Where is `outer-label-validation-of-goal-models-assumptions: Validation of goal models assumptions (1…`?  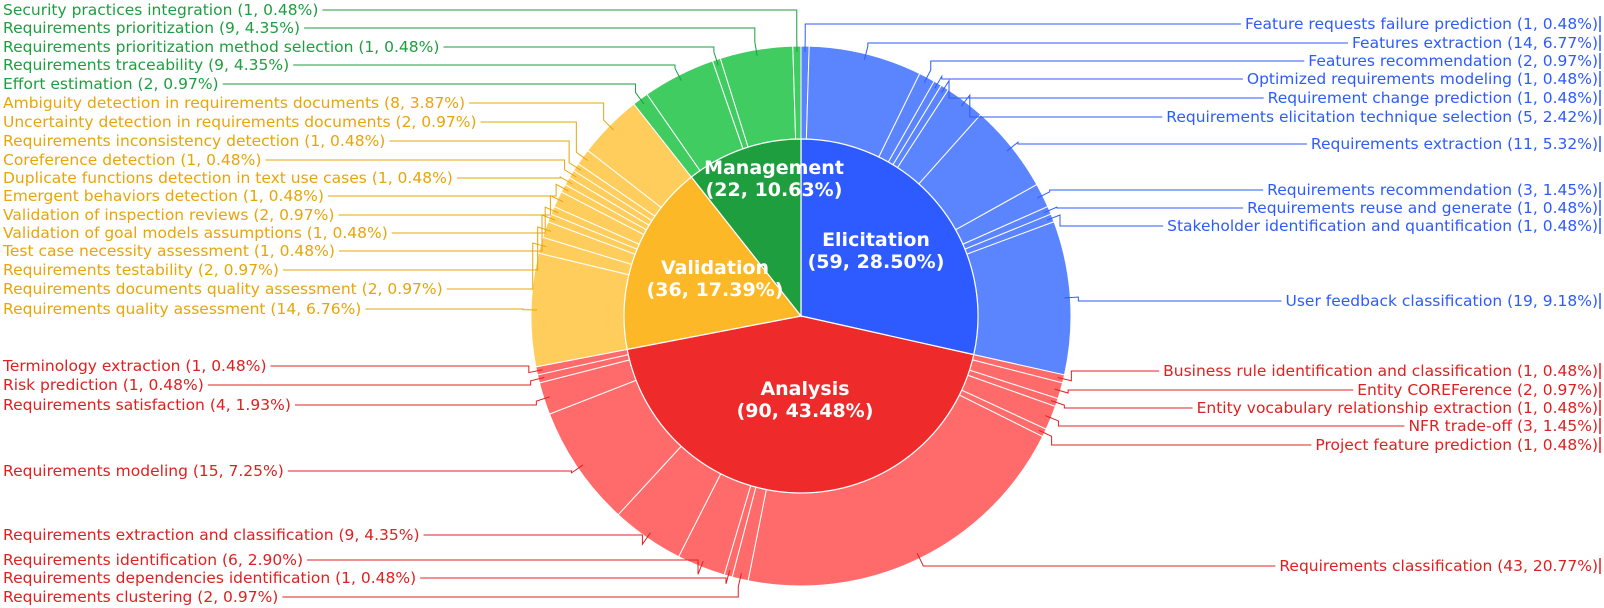
outer-label-validation-of-goal-models-assumptions: Validation of goal models assumptions (1… is located at coordinates (195, 233).